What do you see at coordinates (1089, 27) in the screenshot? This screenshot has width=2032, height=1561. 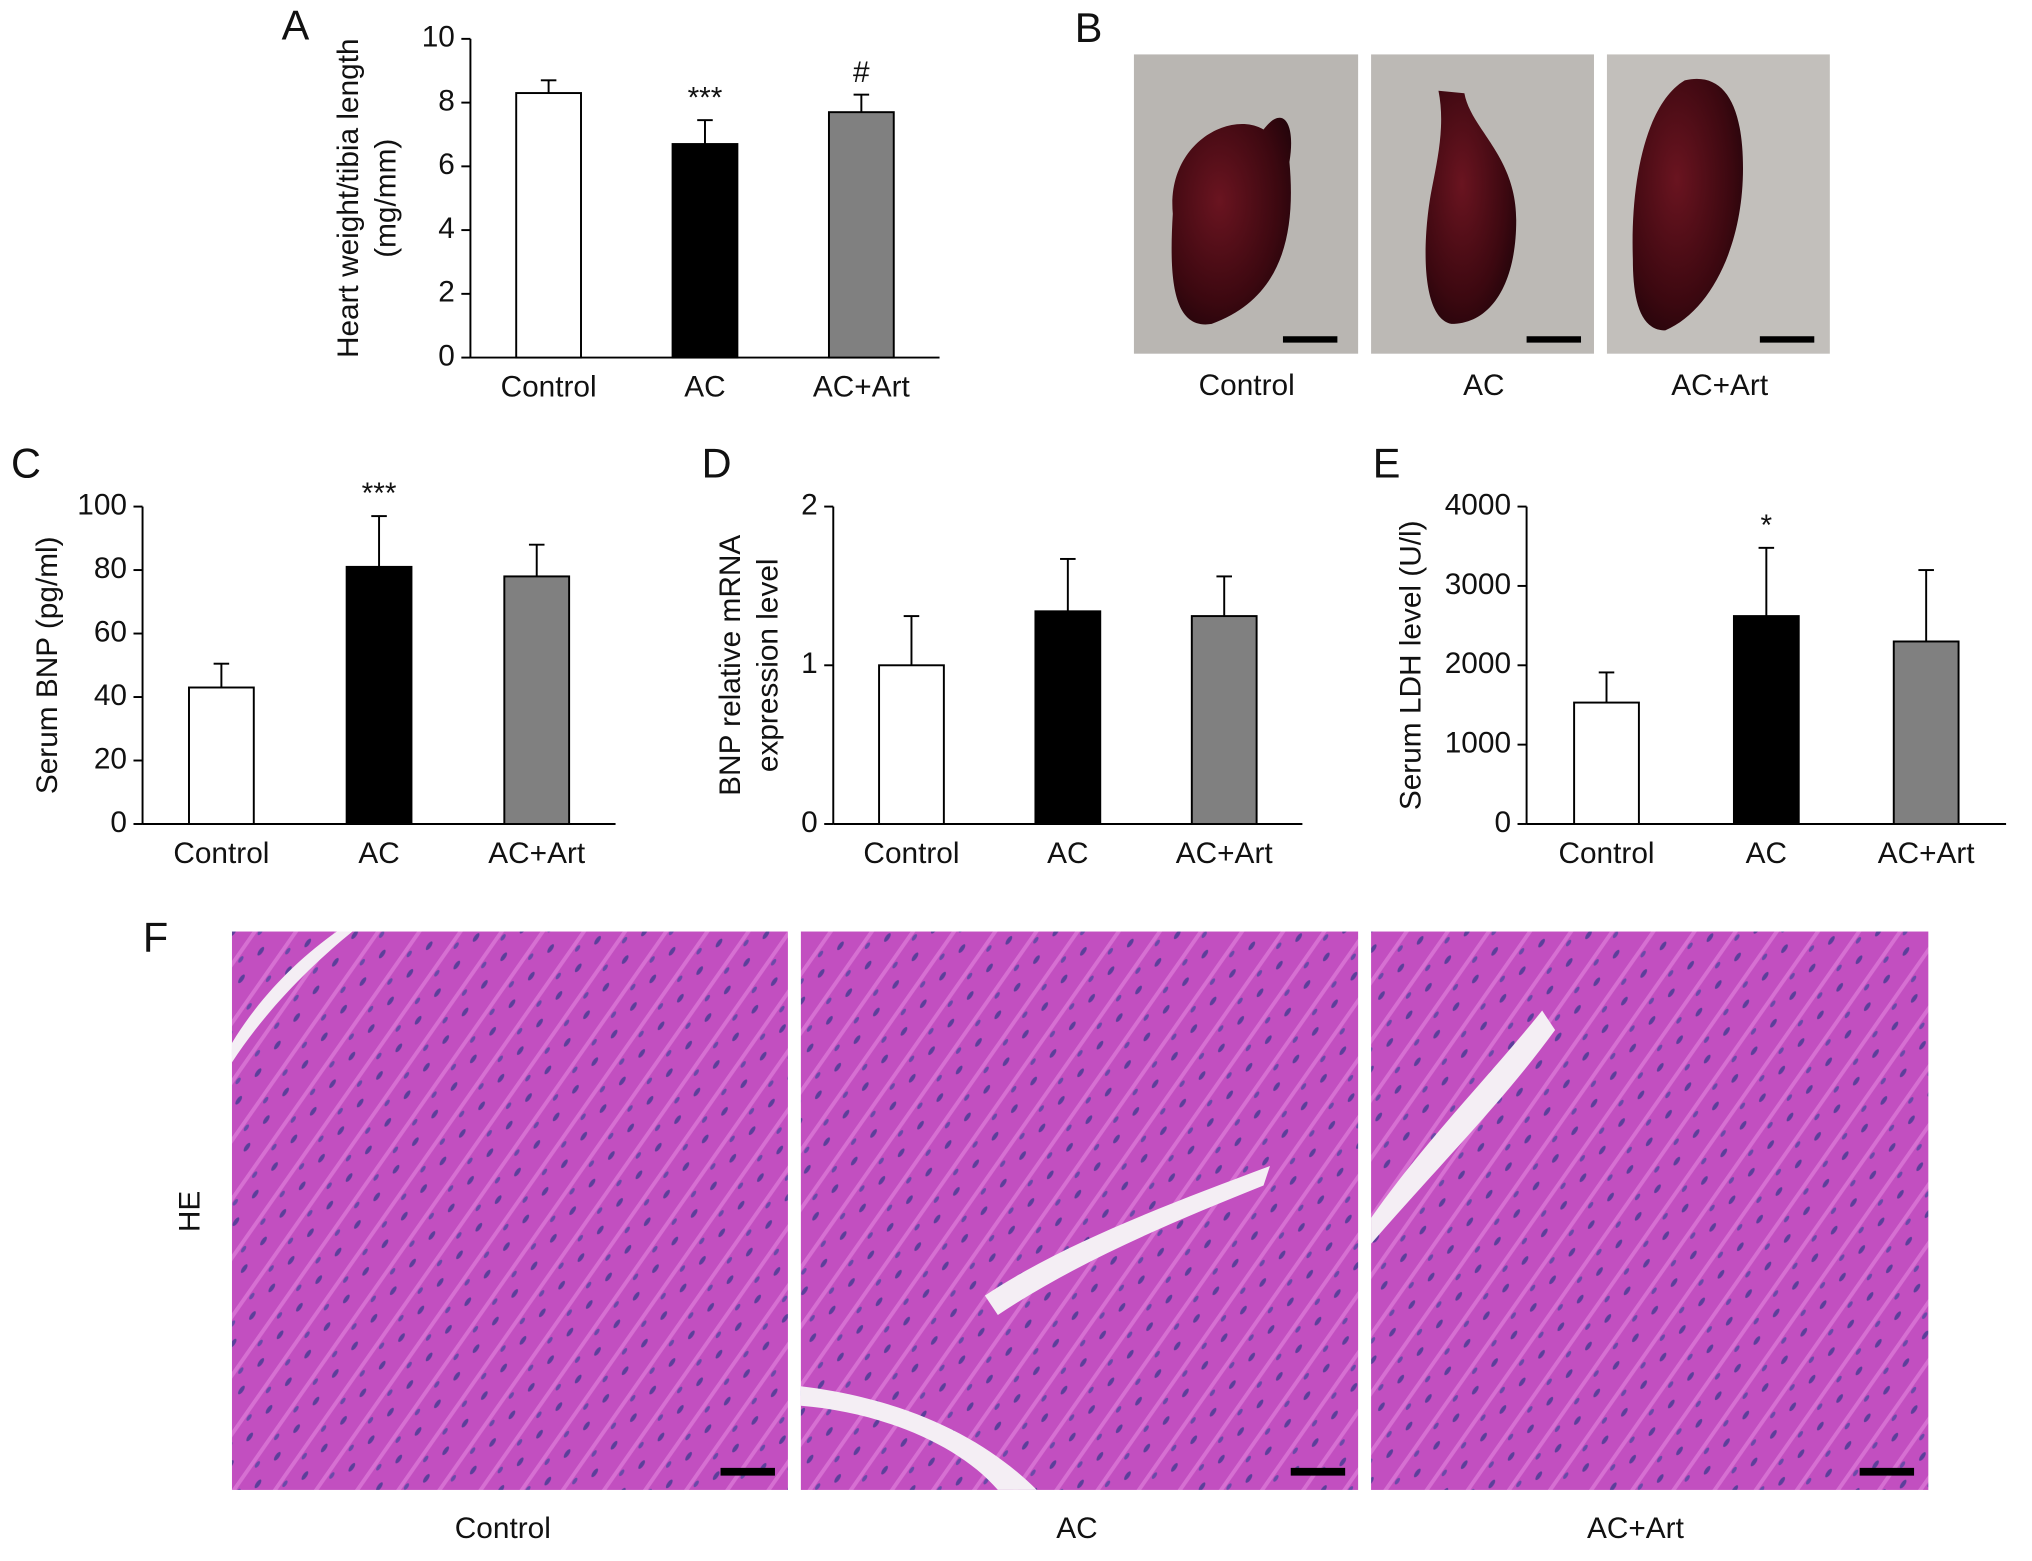 I see `panel-letter: B` at bounding box center [1089, 27].